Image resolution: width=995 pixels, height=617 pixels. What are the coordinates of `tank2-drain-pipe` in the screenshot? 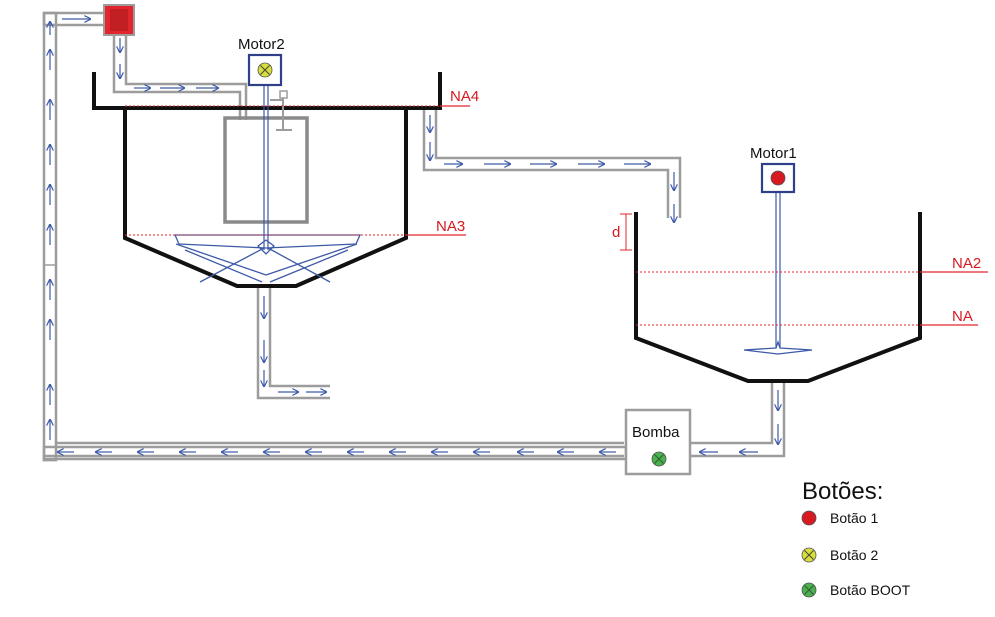 It's located at (293, 343).